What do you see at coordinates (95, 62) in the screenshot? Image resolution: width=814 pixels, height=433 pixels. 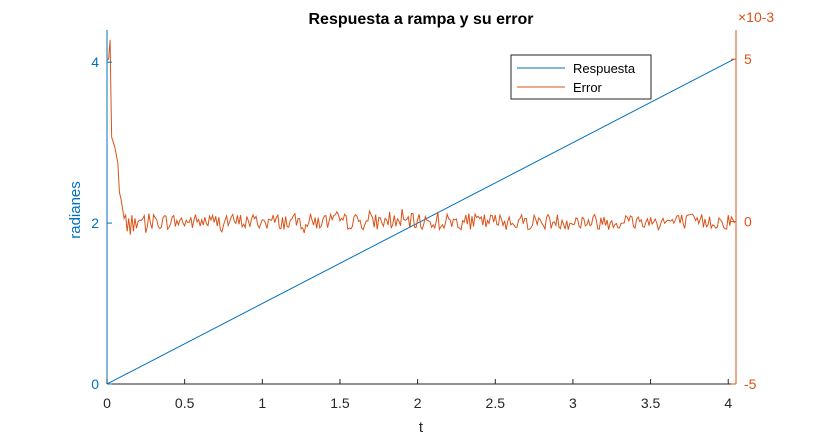 I see `left-tick-label: 4` at bounding box center [95, 62].